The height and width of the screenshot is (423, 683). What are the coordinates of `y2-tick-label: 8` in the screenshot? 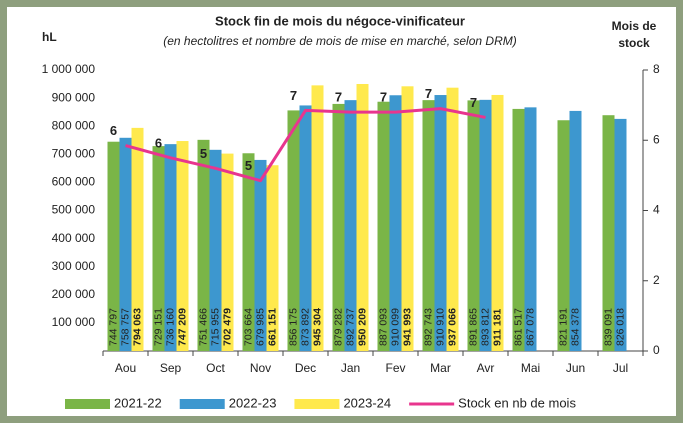 It's located at (656, 69).